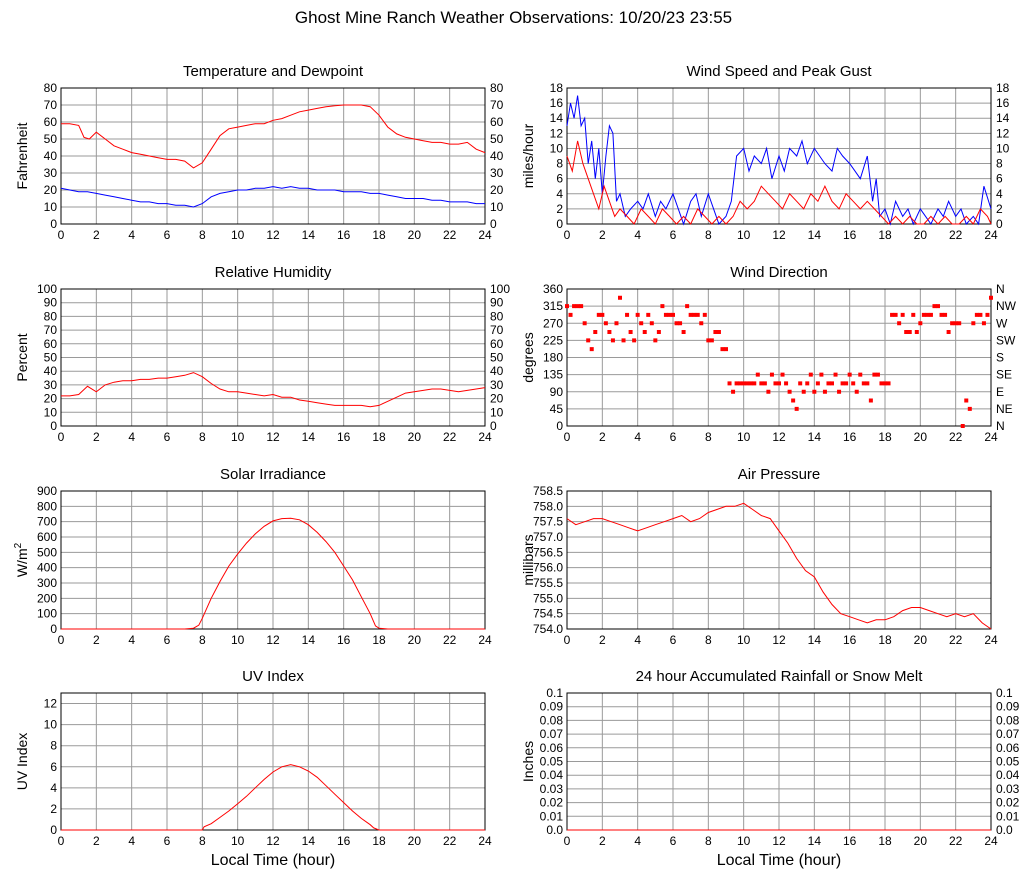 This screenshot has height=878, width=1027. Describe the element at coordinates (497, 190) in the screenshot. I see `right-tick-label: 20` at that location.